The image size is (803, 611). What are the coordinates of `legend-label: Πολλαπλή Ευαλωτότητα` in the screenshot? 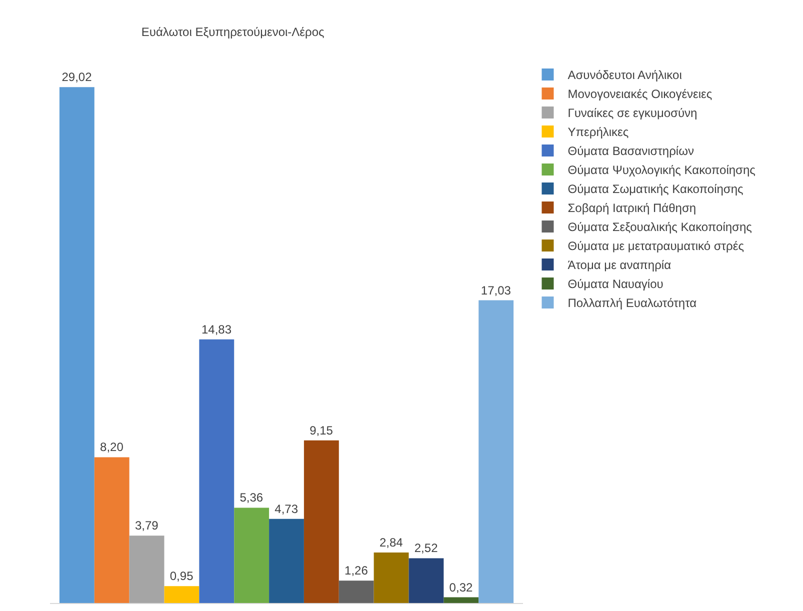 It's located at (632, 303).